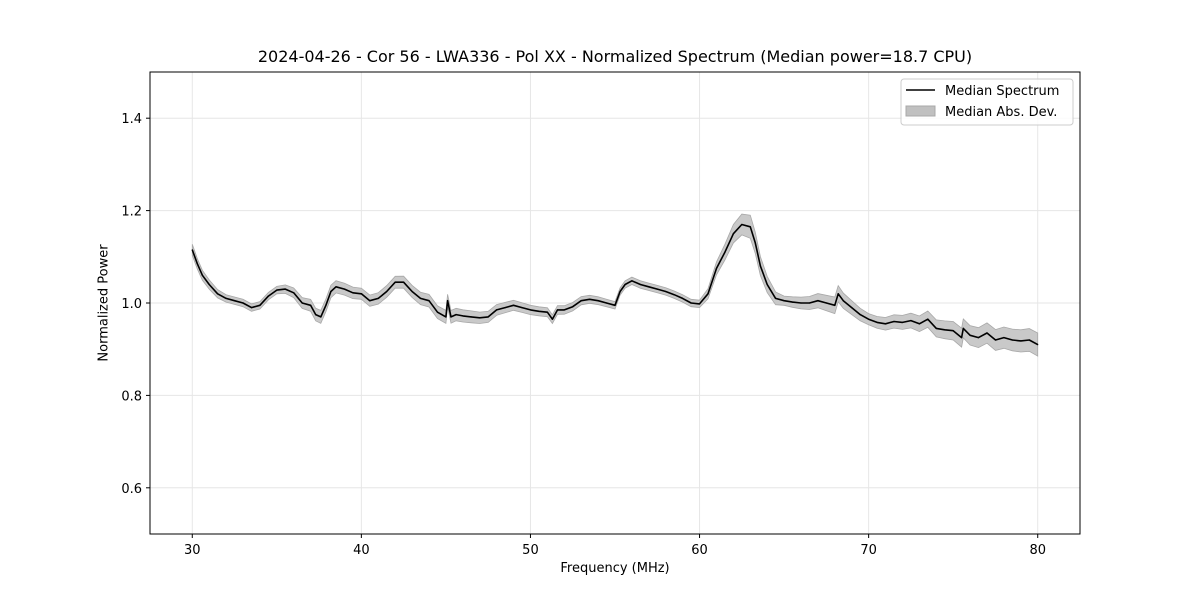  What do you see at coordinates (192, 550) in the screenshot?
I see `x-tick-label: 30` at bounding box center [192, 550].